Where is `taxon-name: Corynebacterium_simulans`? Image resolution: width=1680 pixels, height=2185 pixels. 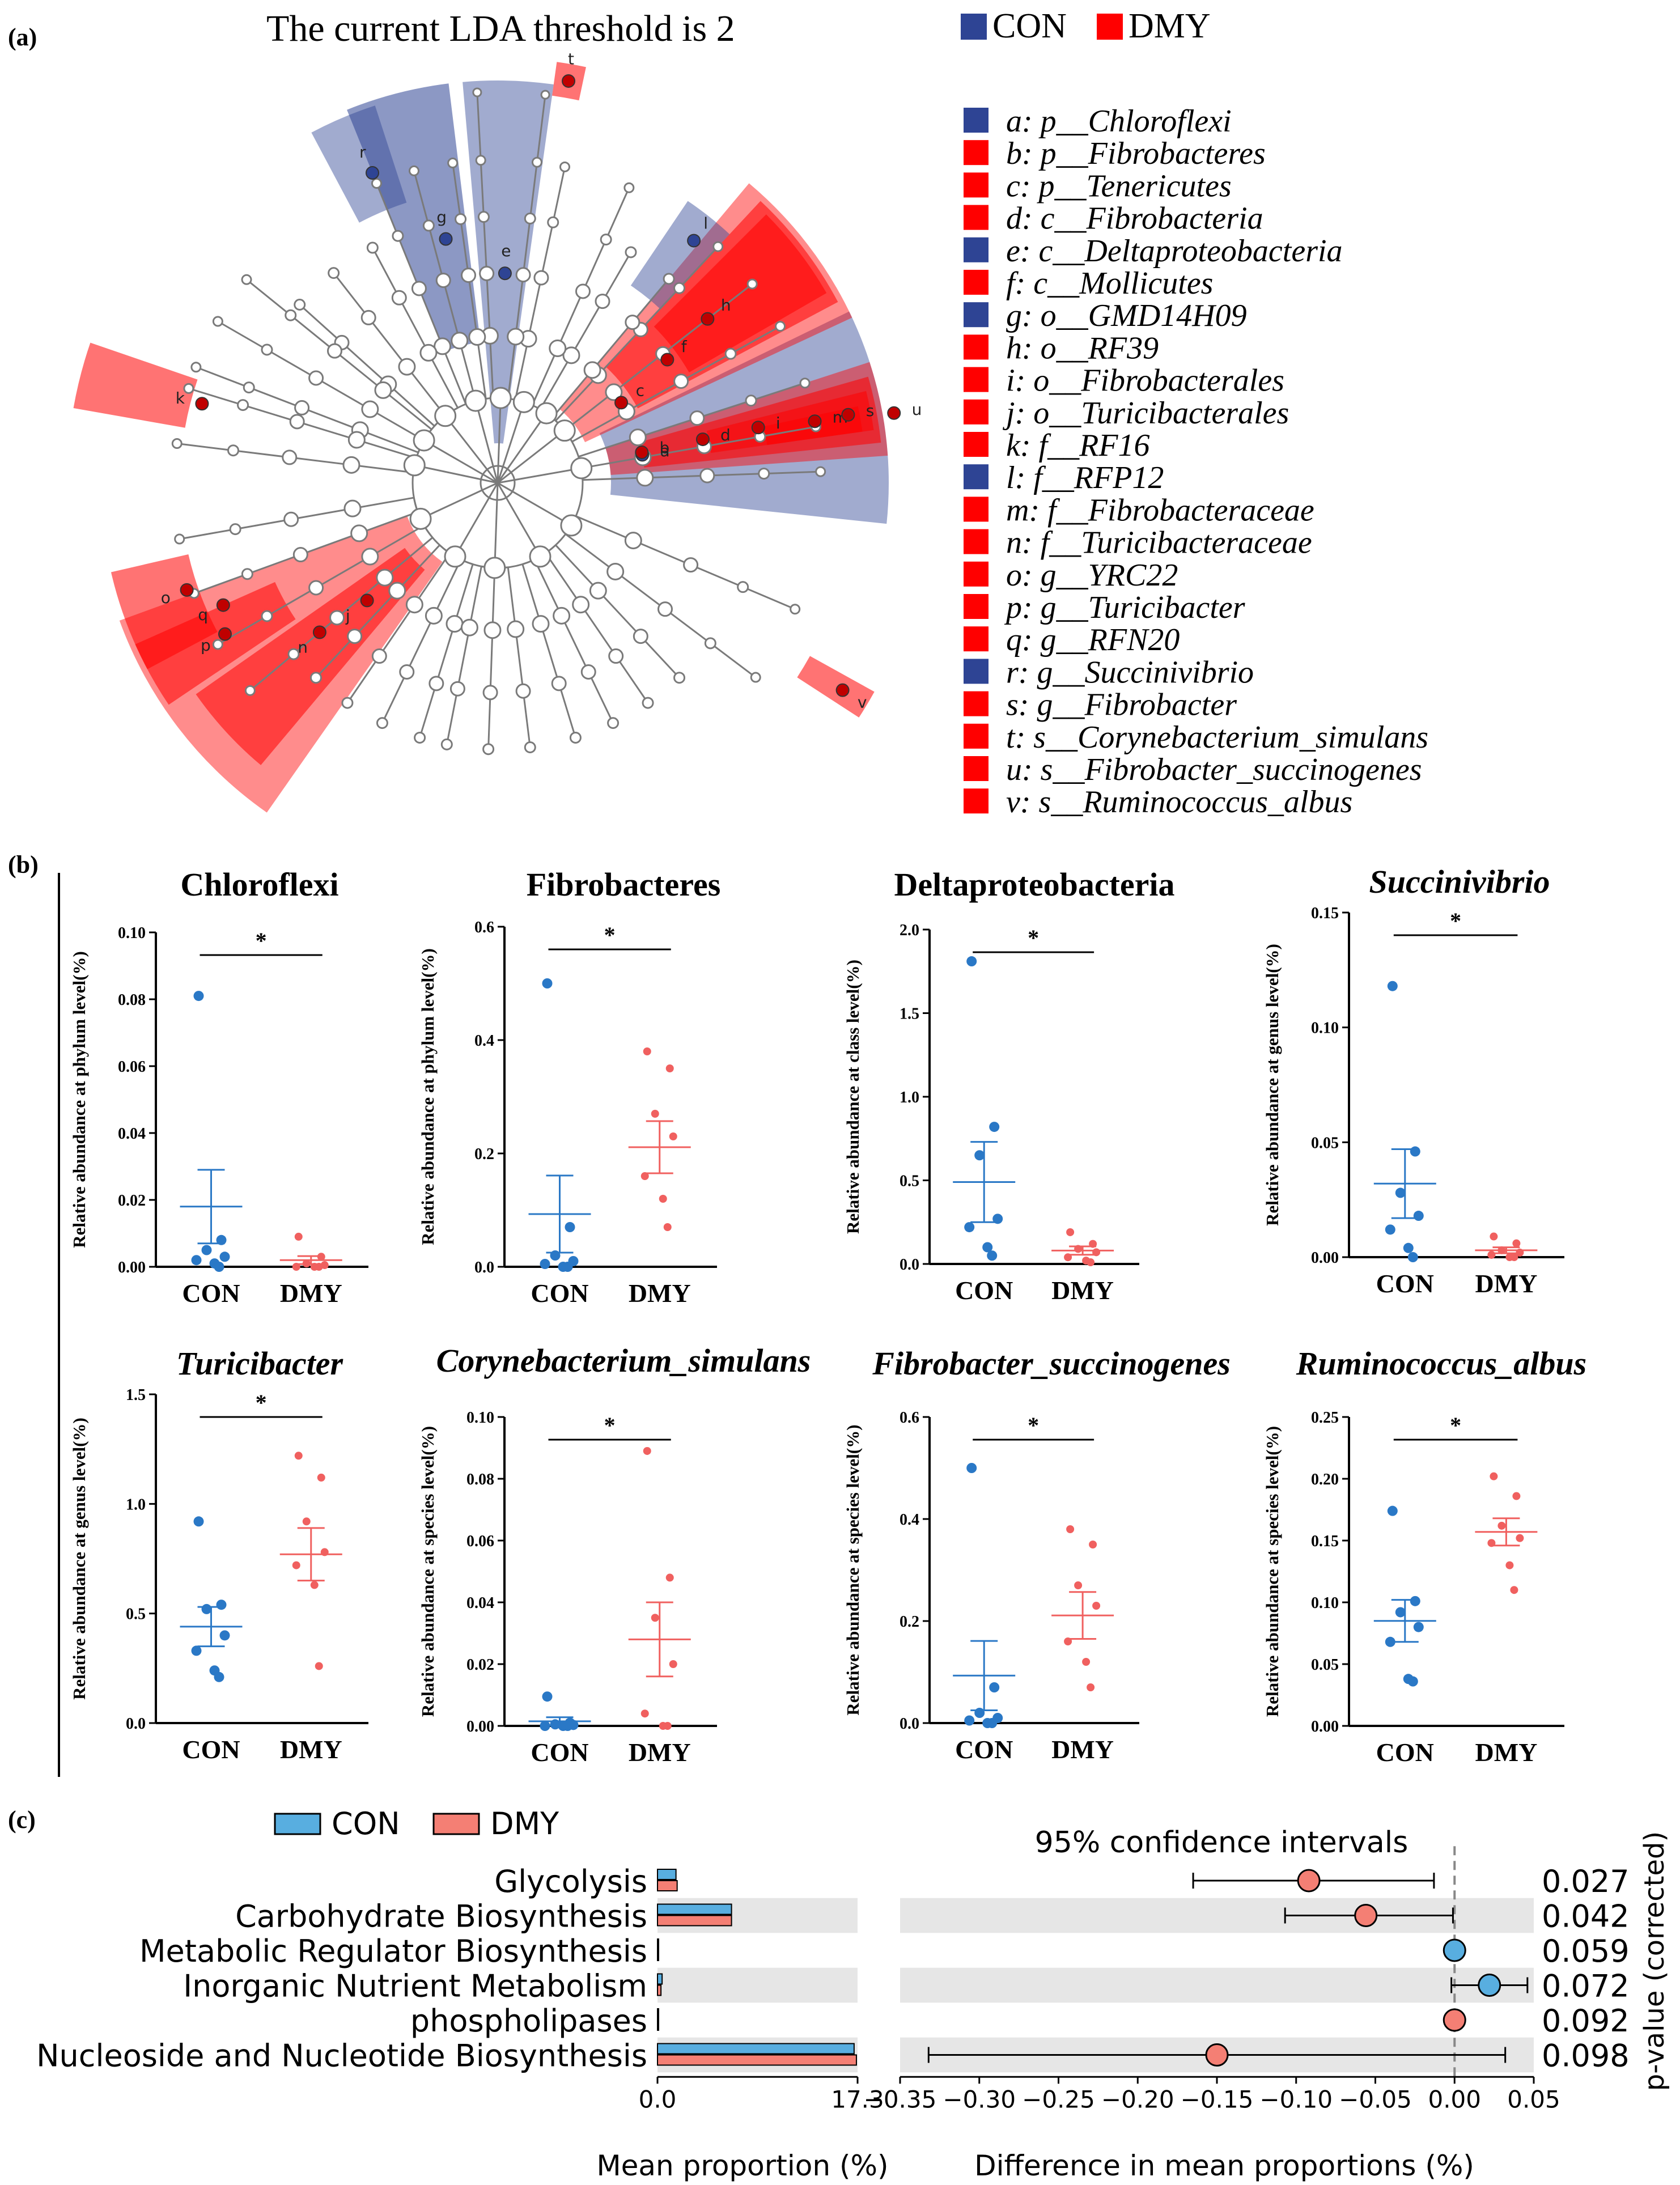 taxon-name: Corynebacterium_simulans is located at coordinates (1252, 737).